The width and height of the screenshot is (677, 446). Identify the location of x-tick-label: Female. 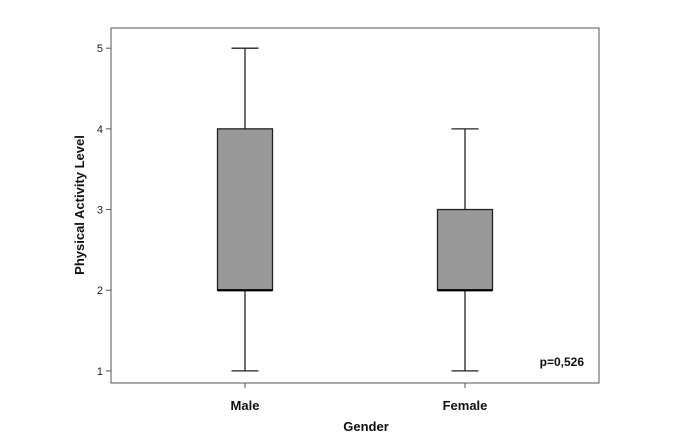
(465, 405).